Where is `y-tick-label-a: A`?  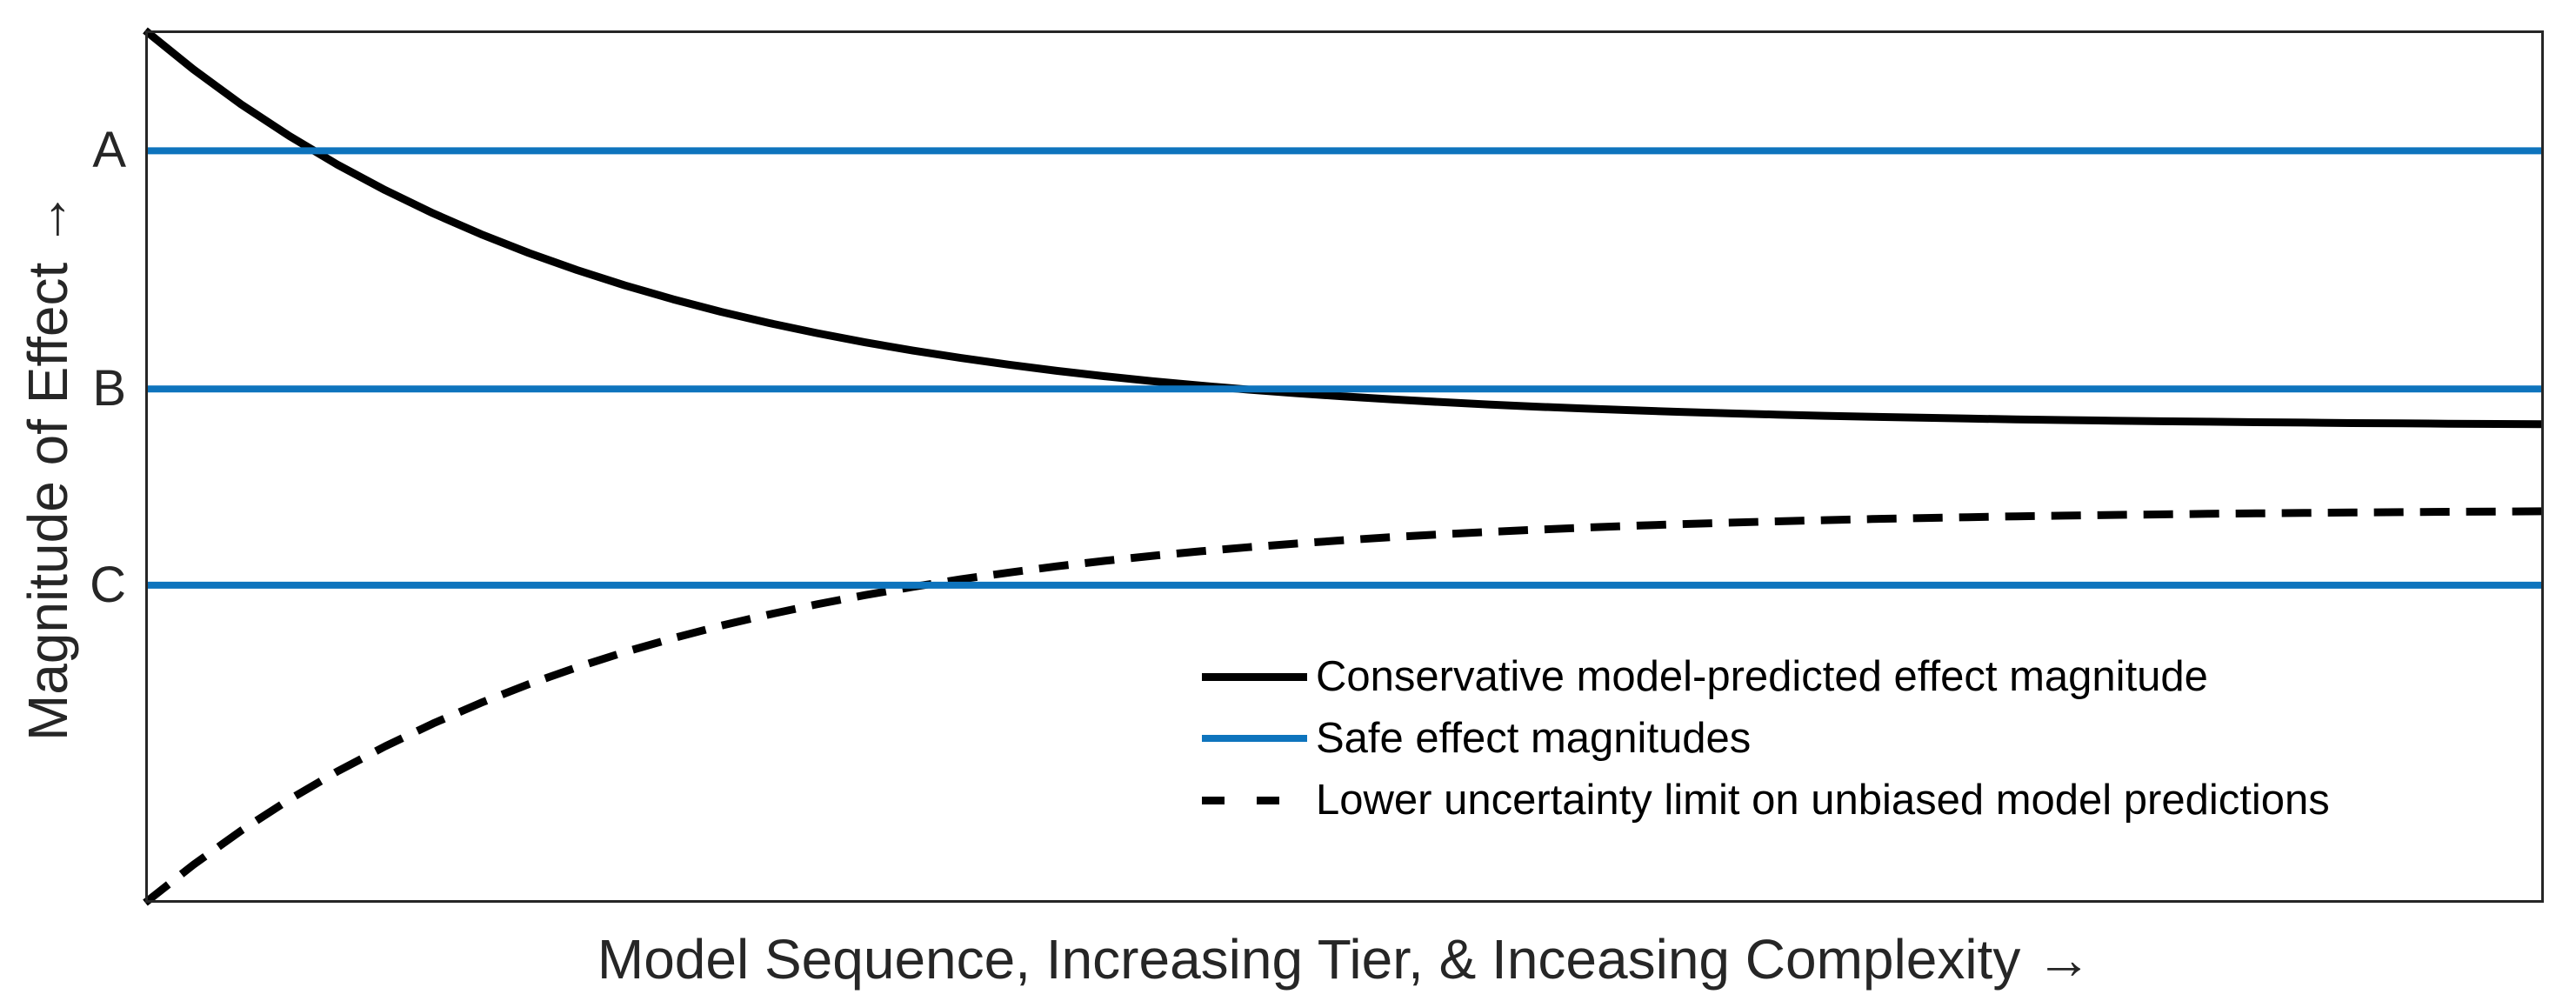
y-tick-label-a: A is located at coordinates (109, 150).